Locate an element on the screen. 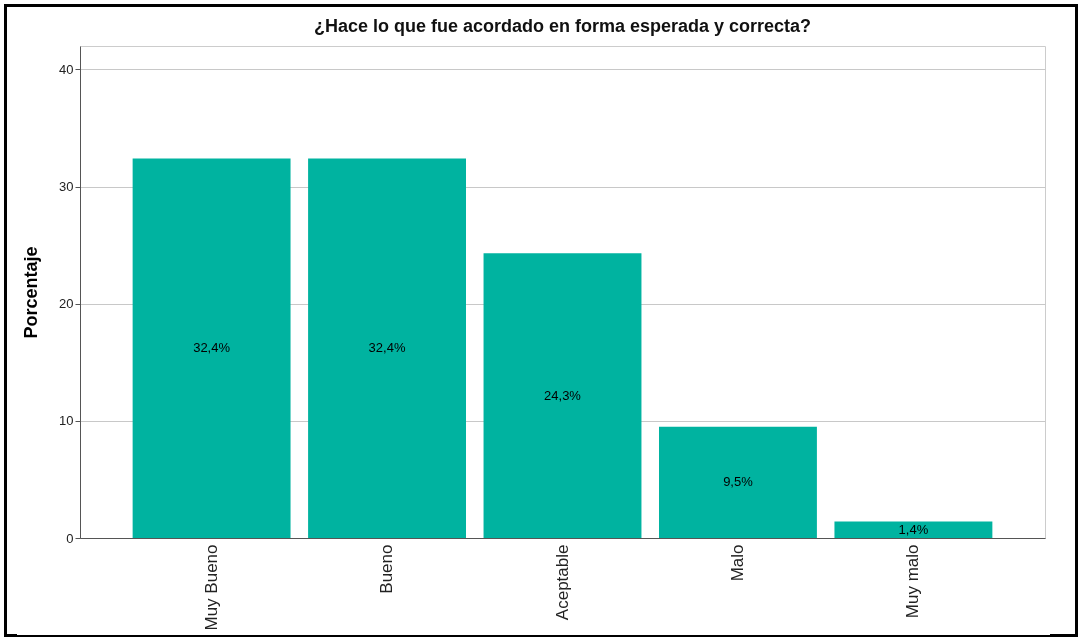  chart-title: ¿Hace lo que fue acordado en forma esperada y correcta? is located at coordinates (562, 26).